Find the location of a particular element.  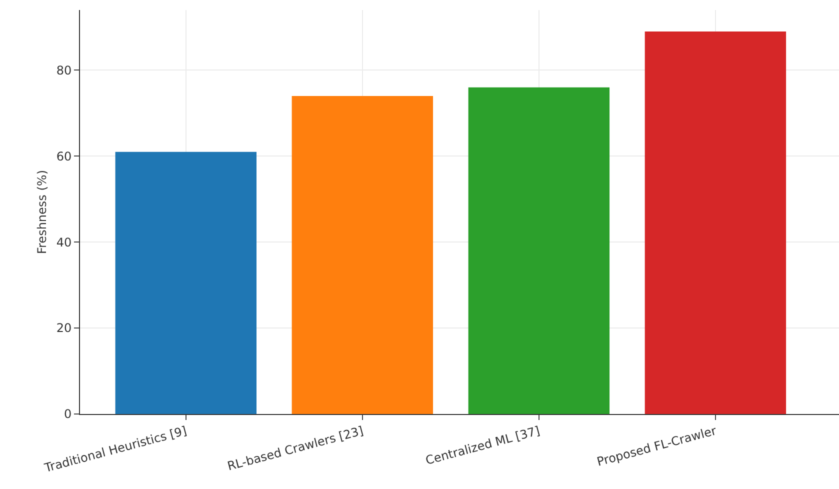

y-tick-label: 80 is located at coordinates (64, 70).